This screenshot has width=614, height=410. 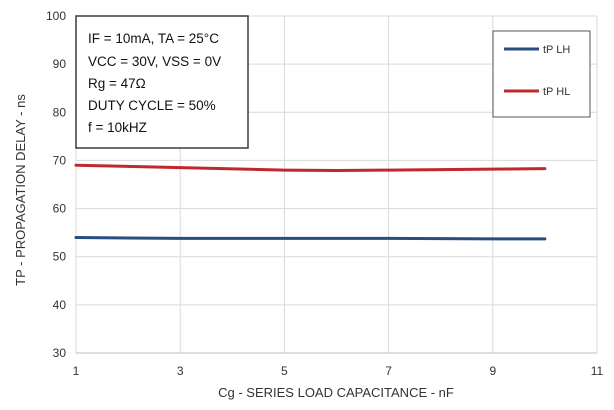 What do you see at coordinates (154, 61) in the screenshot?
I see `condition-line: VCC = 30V, VSS = 0V` at bounding box center [154, 61].